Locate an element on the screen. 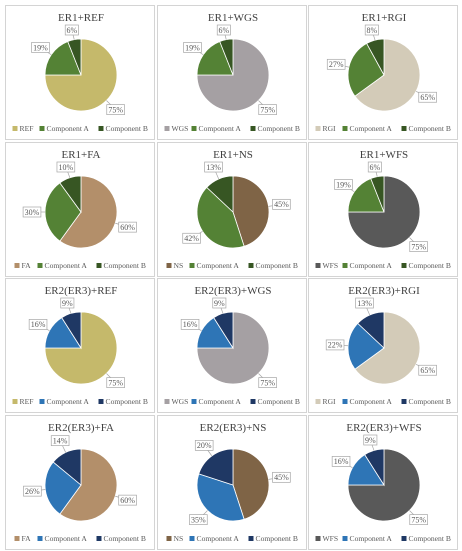  data-label: 45% is located at coordinates (281, 477).